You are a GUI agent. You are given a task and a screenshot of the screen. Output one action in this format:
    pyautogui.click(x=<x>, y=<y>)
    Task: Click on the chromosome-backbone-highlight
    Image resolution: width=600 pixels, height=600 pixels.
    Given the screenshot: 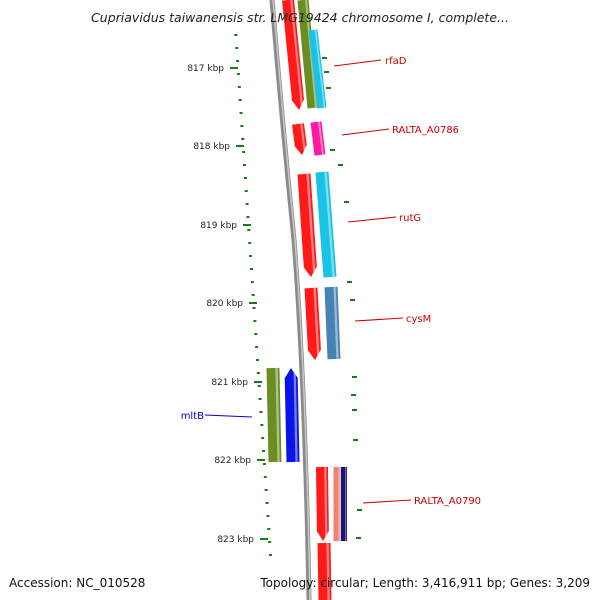 What is the action you would take?
    pyautogui.click(x=291, y=300)
    